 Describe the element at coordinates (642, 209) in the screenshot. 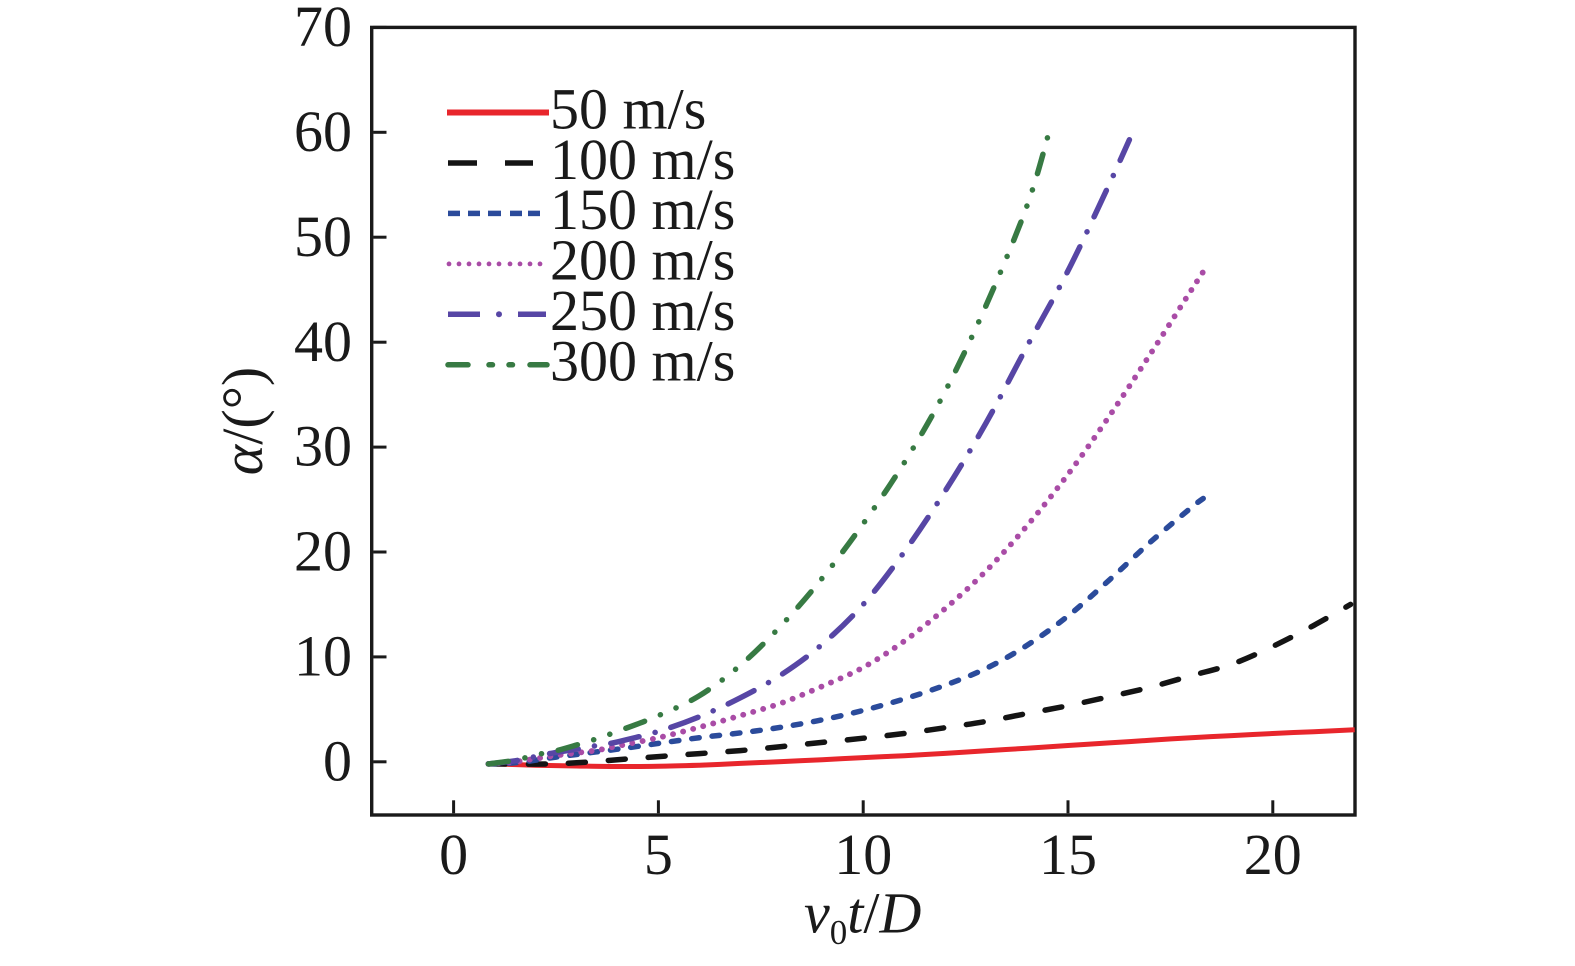

I see `svg-text: 150 m/s` at that location.